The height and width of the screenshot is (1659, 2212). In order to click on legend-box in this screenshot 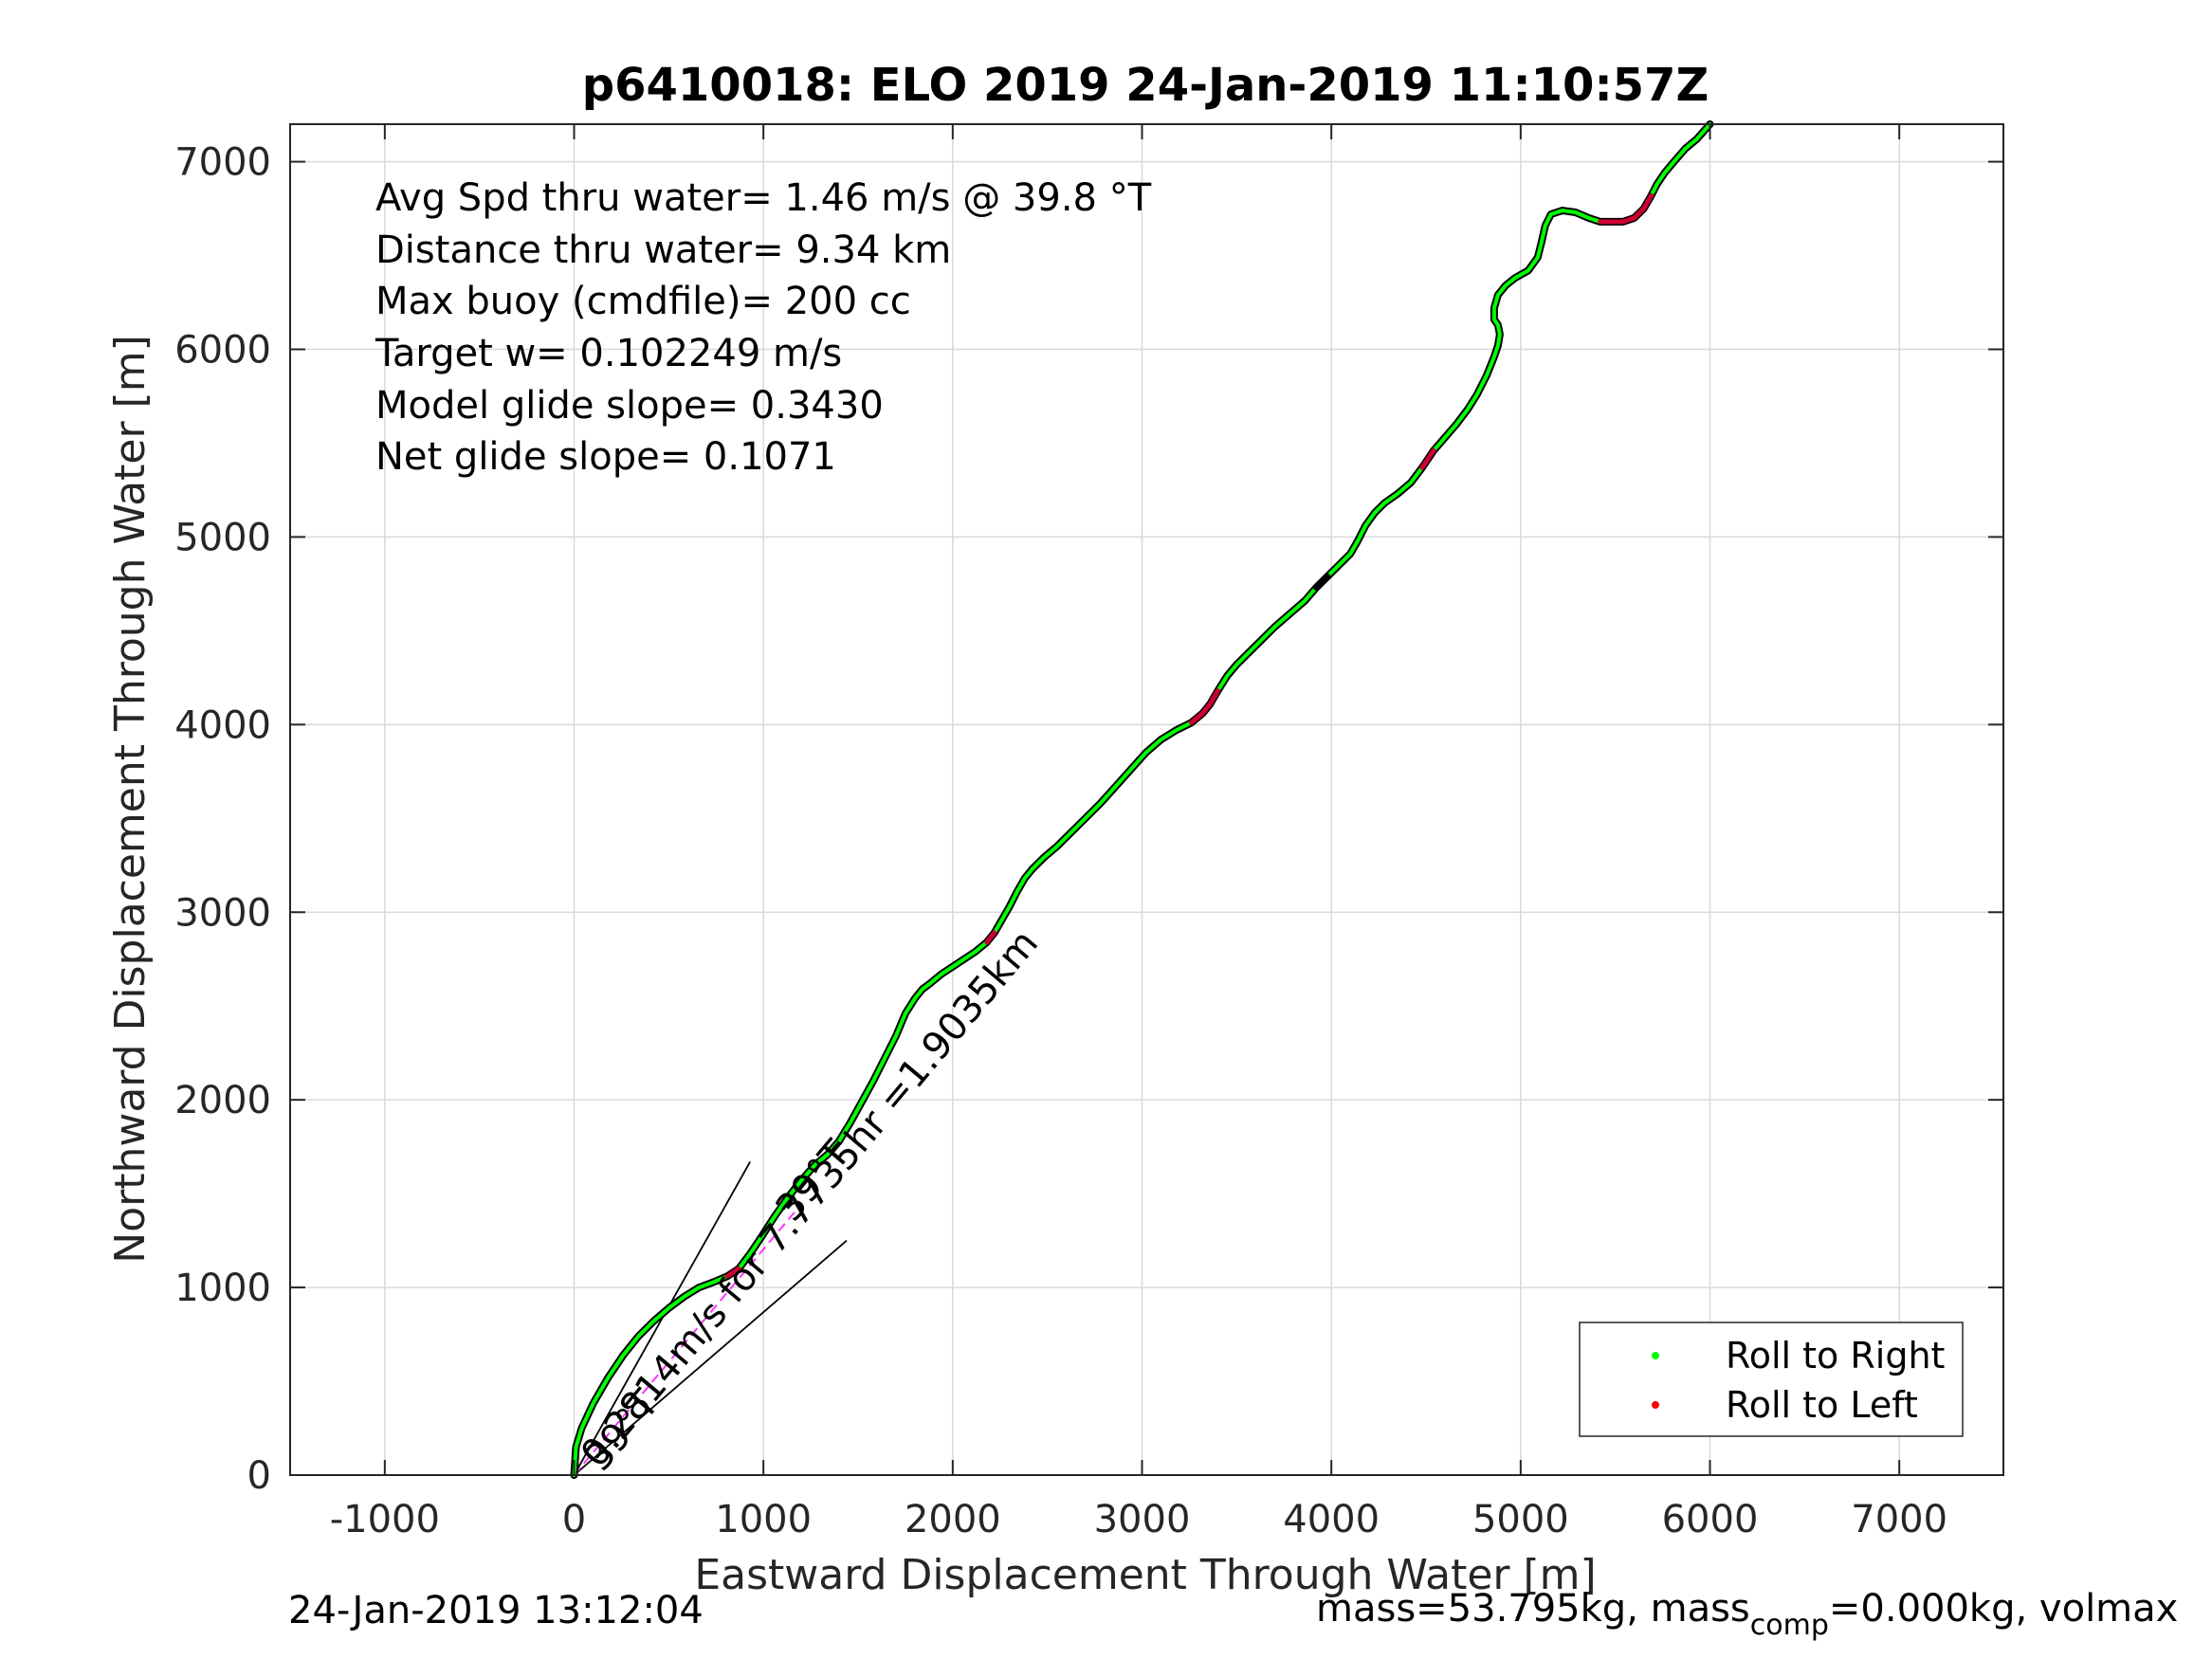, I will do `click(1771, 1379)`.